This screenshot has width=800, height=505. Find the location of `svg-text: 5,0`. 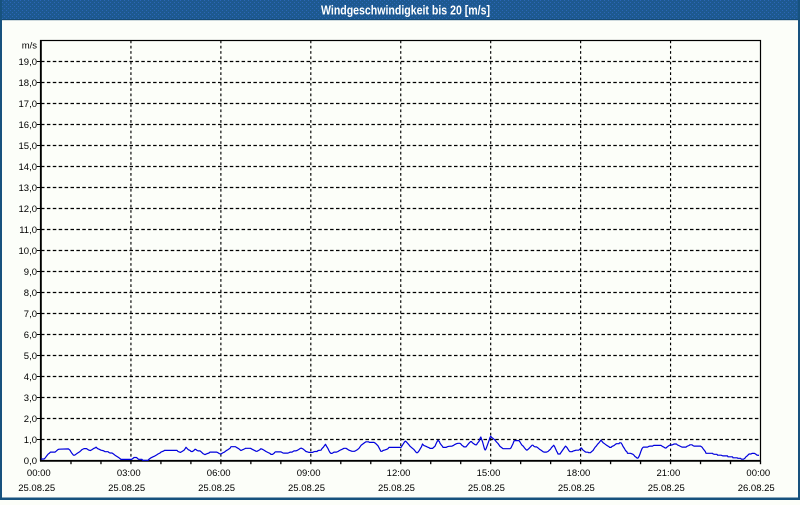

svg-text: 5,0 is located at coordinates (30, 356).